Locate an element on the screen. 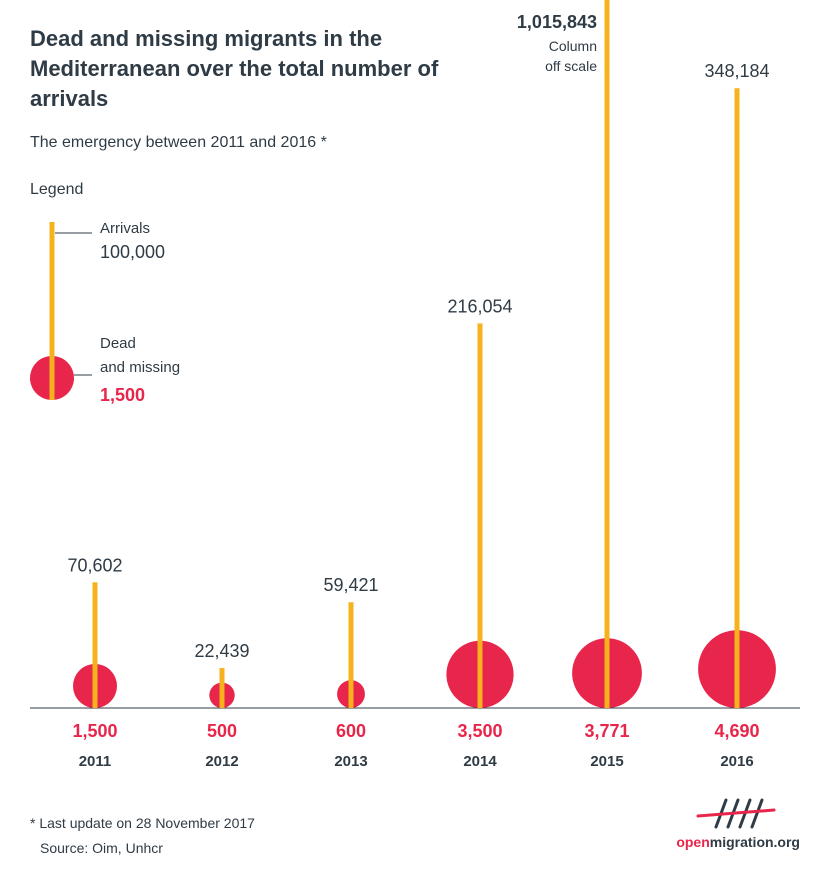  source-note: Source: Oim, Unhcr is located at coordinates (101, 848).